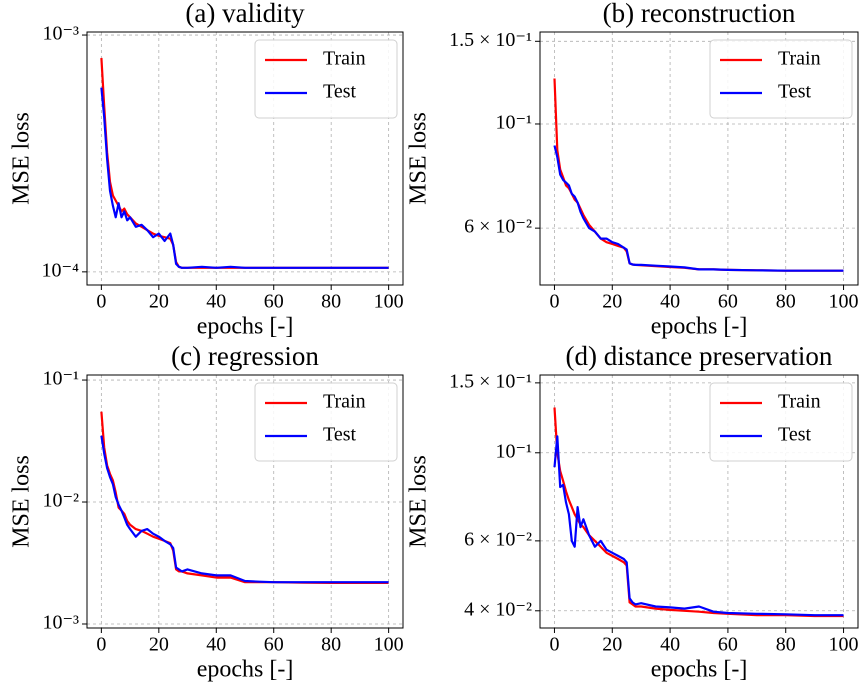 This screenshot has height=689, width=863. I want to click on y-tick-label: 4 × 10⁻², so click(498, 609).